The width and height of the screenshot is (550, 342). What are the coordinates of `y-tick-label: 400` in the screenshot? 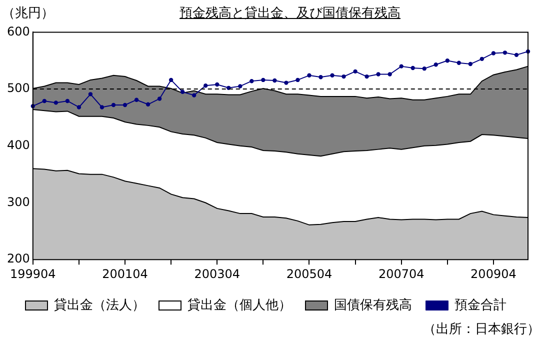 It's located at (18, 145).